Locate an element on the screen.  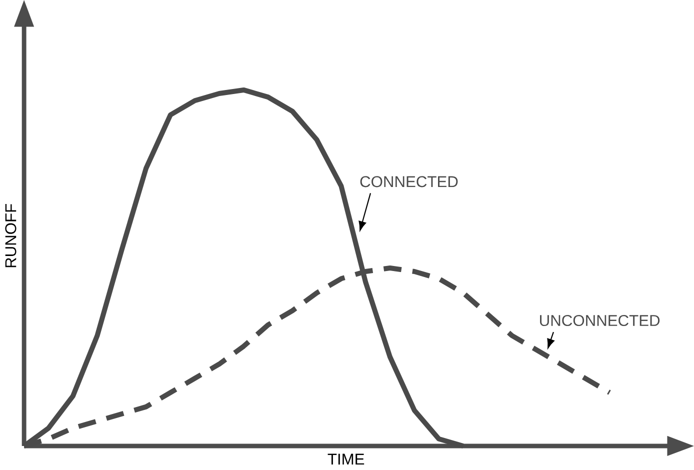
x-axis-title: TIME is located at coordinates (346, 459).